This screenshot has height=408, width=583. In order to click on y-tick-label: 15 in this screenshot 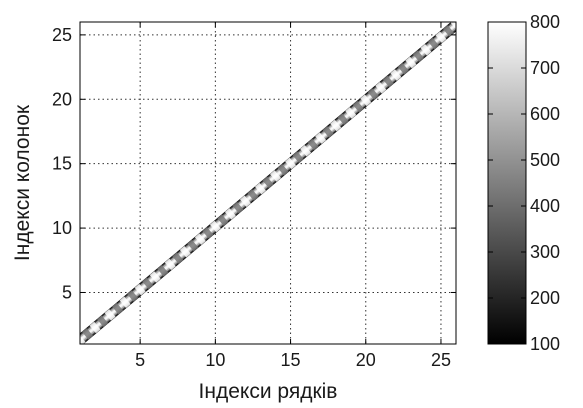, I will do `click(62, 164)`.